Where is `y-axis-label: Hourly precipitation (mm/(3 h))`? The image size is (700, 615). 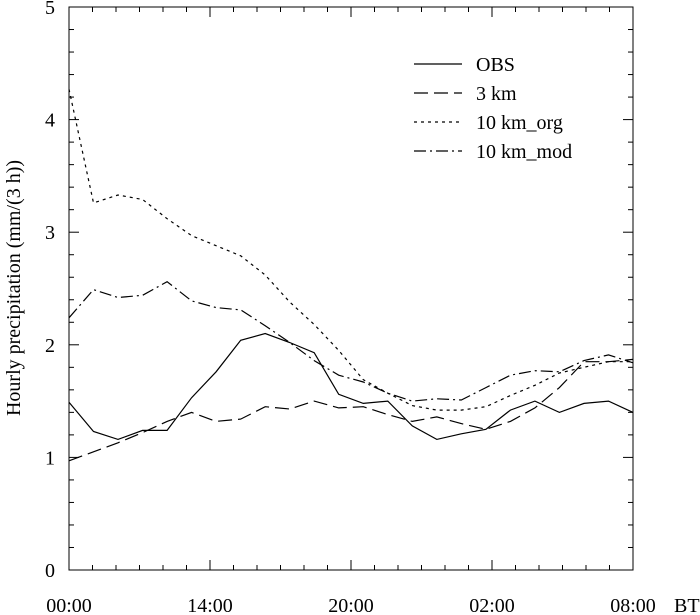 y-axis-label: Hourly precipitation (mm/(3 h)) is located at coordinates (14, 288).